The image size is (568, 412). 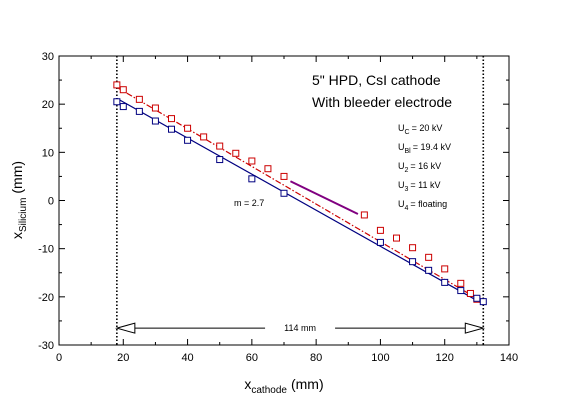 What do you see at coordinates (59, 358) in the screenshot?
I see `x-tick-label: 0` at bounding box center [59, 358].